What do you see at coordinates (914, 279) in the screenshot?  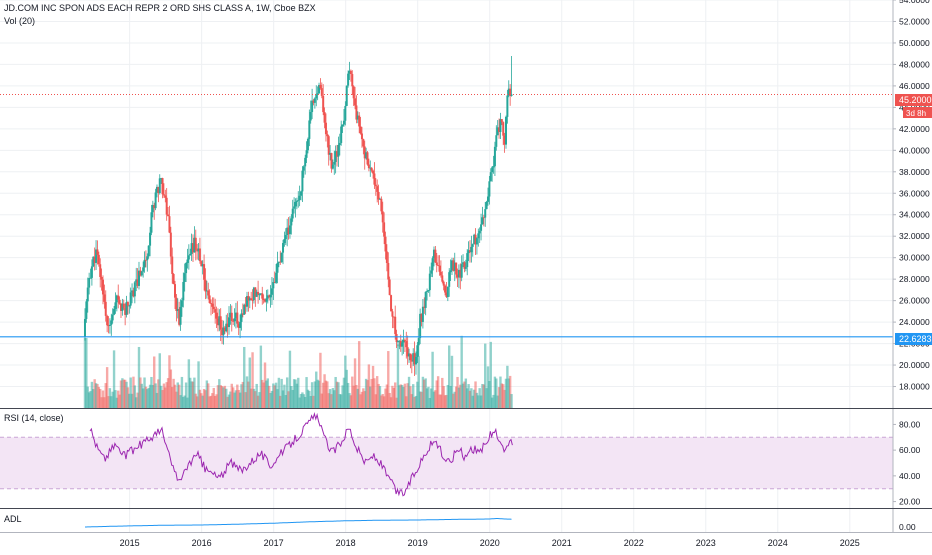 I see `y-tick-label: 28.0000` at bounding box center [914, 279].